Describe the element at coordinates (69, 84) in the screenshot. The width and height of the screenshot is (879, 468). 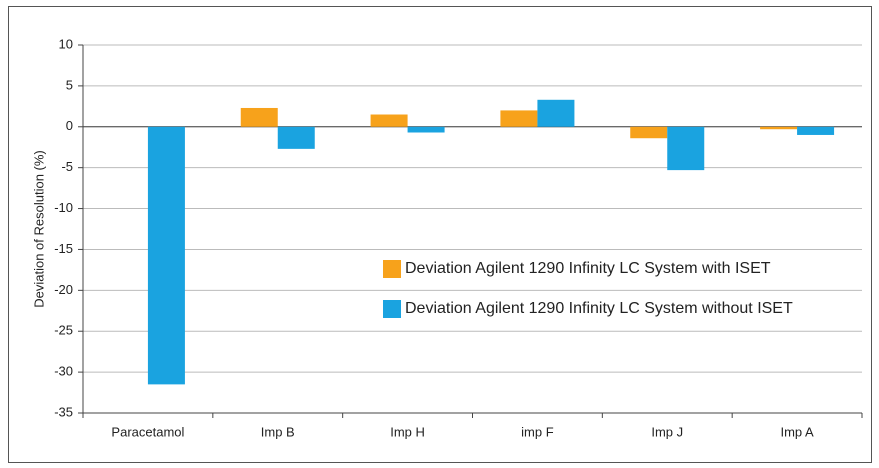
I see `y-tick-label: 5` at that location.